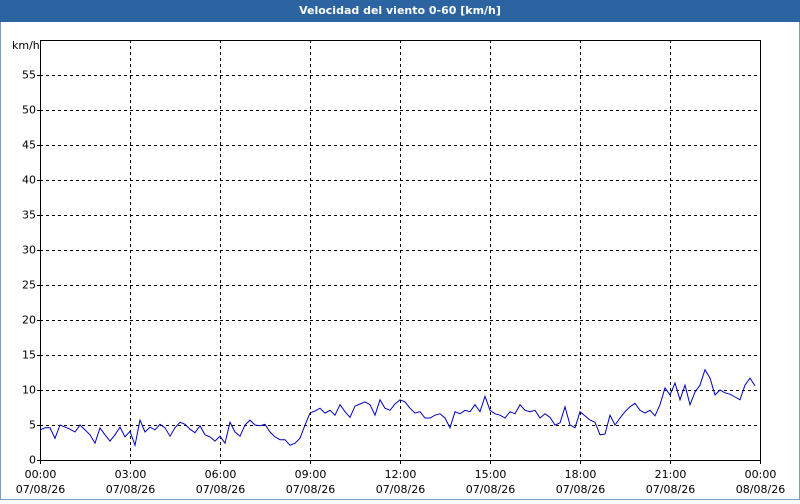 The image size is (800, 504). Describe the element at coordinates (131, 474) in the screenshot. I see `x-tick-label: 03:00` at that location.